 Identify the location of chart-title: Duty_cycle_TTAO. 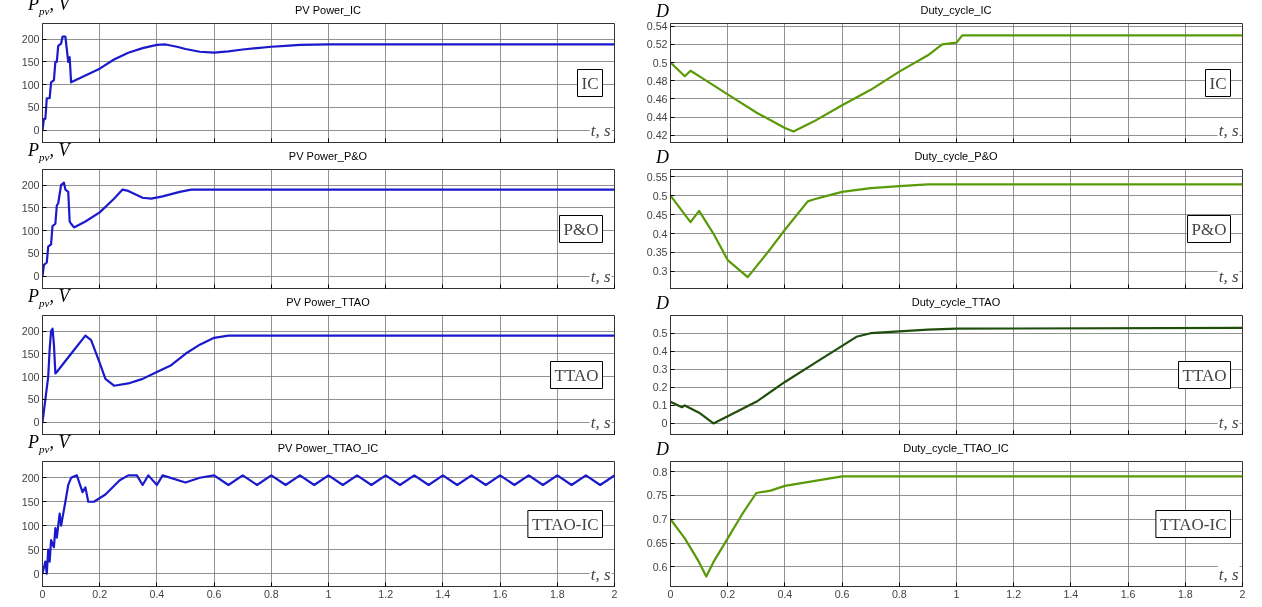
(956, 303).